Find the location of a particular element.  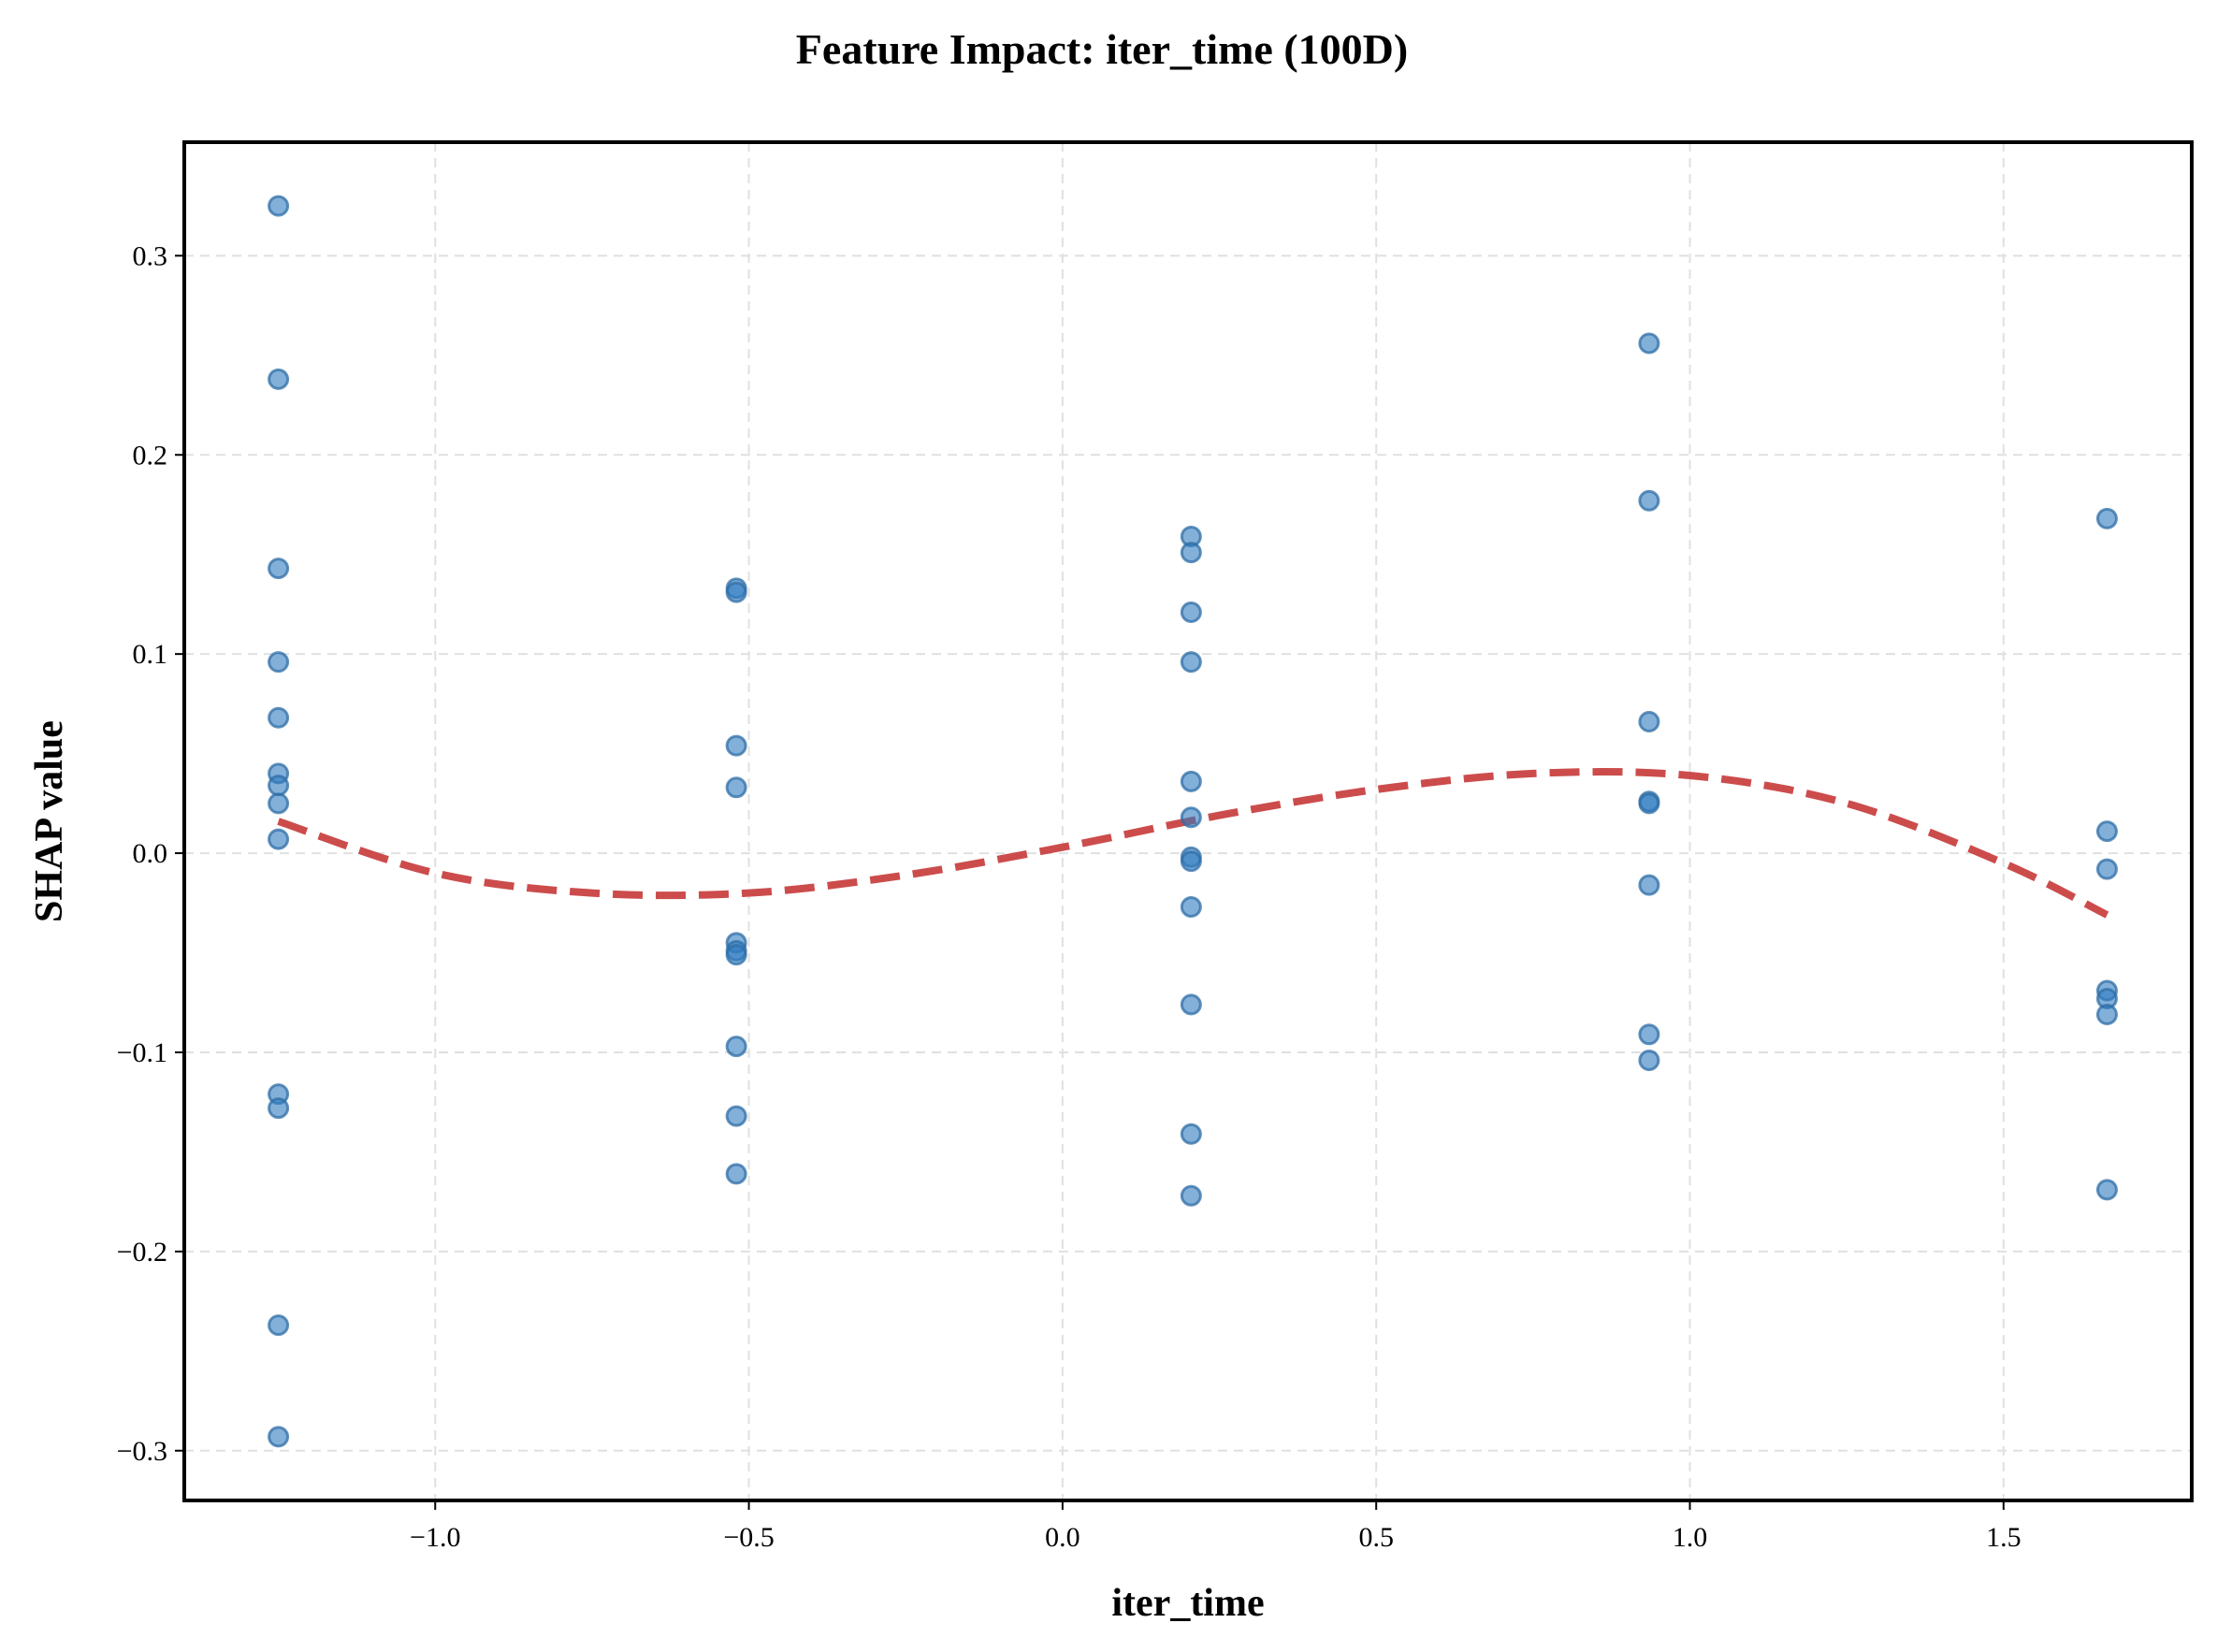

trend-line-layer is located at coordinates (1193, 843).